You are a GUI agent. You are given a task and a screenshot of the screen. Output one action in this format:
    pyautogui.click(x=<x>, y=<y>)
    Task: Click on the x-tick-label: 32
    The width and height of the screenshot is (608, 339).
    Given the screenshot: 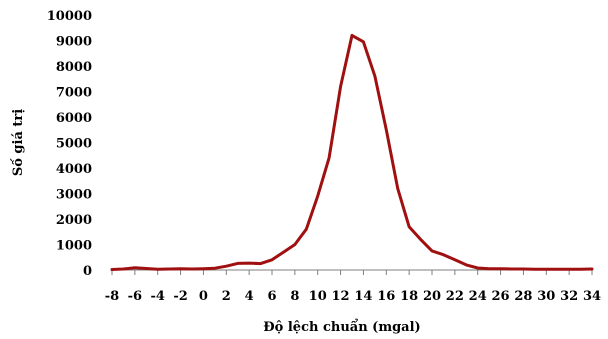 What is the action you would take?
    pyautogui.click(x=569, y=296)
    